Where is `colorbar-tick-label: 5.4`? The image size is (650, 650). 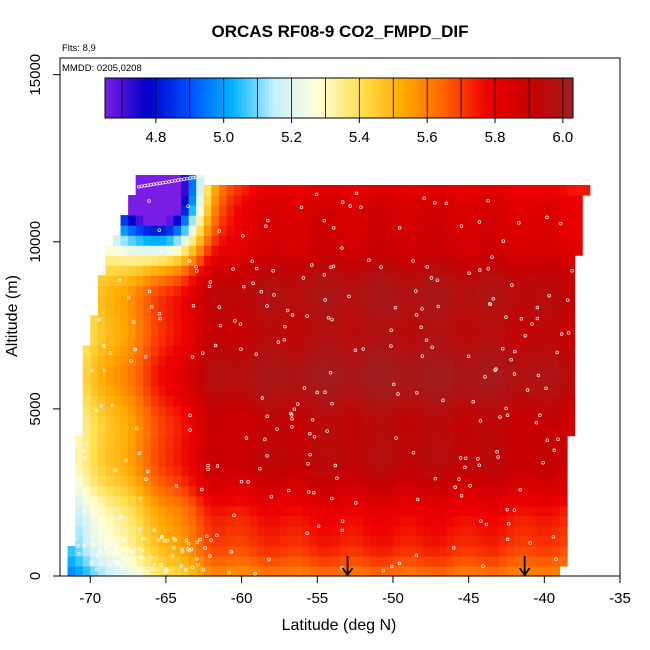
colorbar-tick-label: 5.4 is located at coordinates (359, 137).